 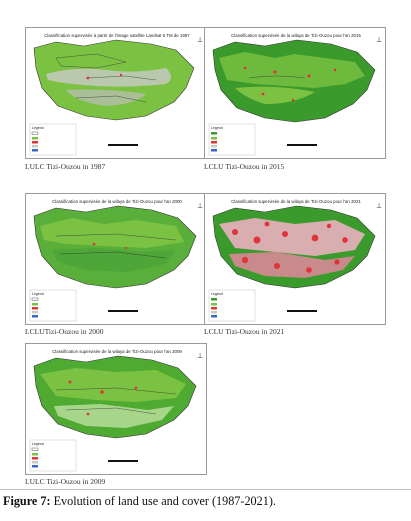 I want to click on bare-zone, so click(x=108, y=77).